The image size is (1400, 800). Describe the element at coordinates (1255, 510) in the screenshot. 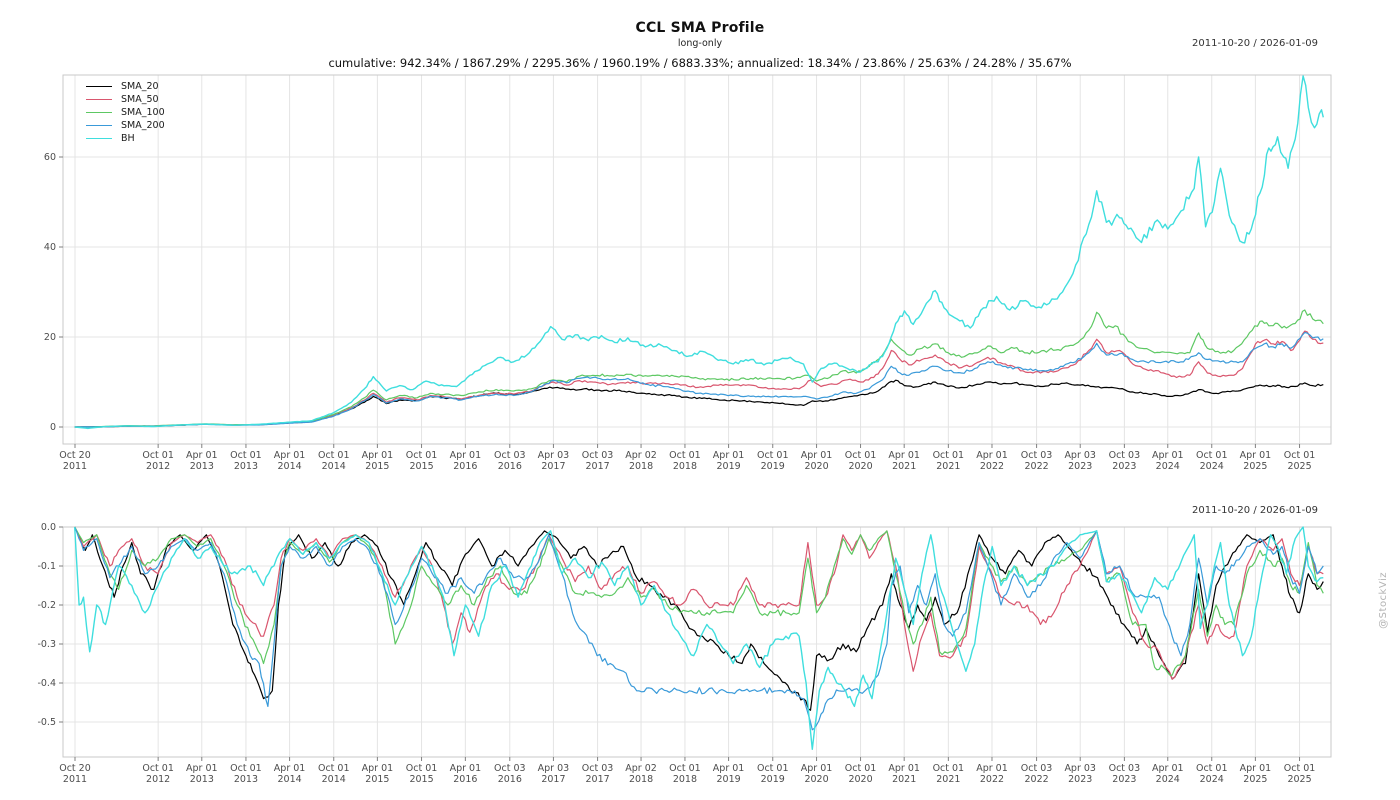

I see `date-range-label-bottom: 2011-10-20 / 2026-01-09` at that location.